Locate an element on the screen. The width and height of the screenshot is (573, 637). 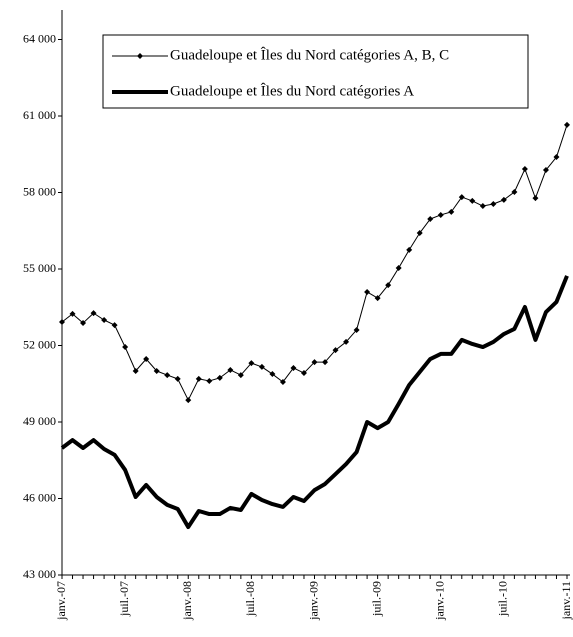
x-tick-label: juil.-09 is located at coordinates (376, 599).